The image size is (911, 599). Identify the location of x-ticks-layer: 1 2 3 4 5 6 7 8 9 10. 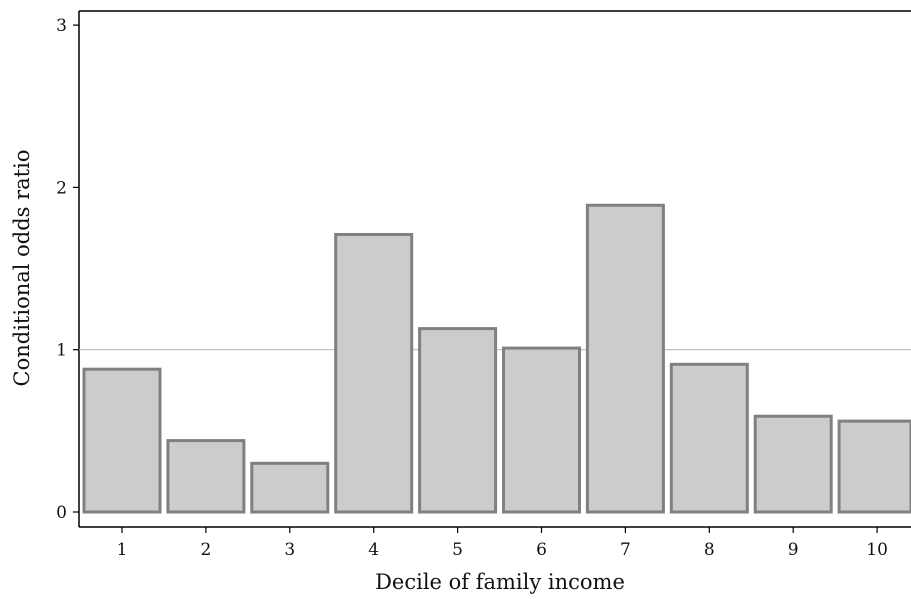
(502, 543).